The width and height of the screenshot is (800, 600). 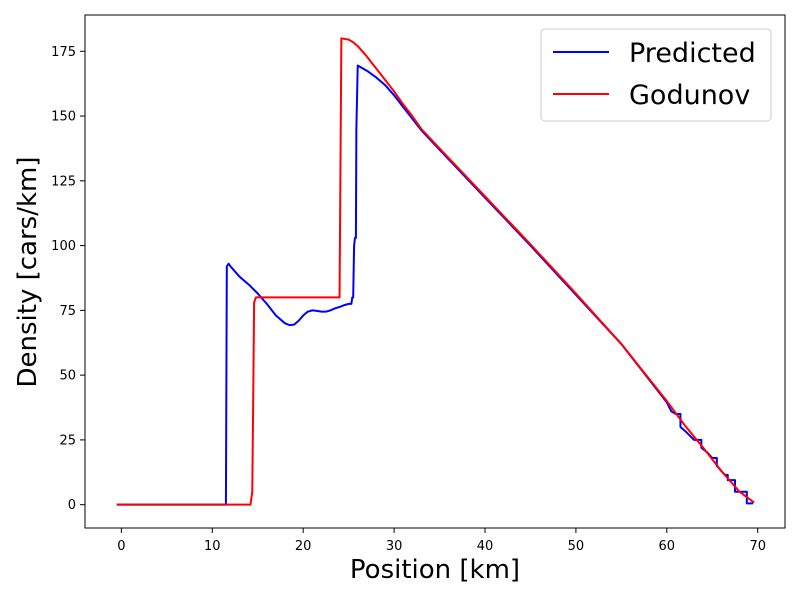 What do you see at coordinates (441, 541) in the screenshot?
I see `x-axis-ticks: 0 10 20 30 40 50 60 70` at bounding box center [441, 541].